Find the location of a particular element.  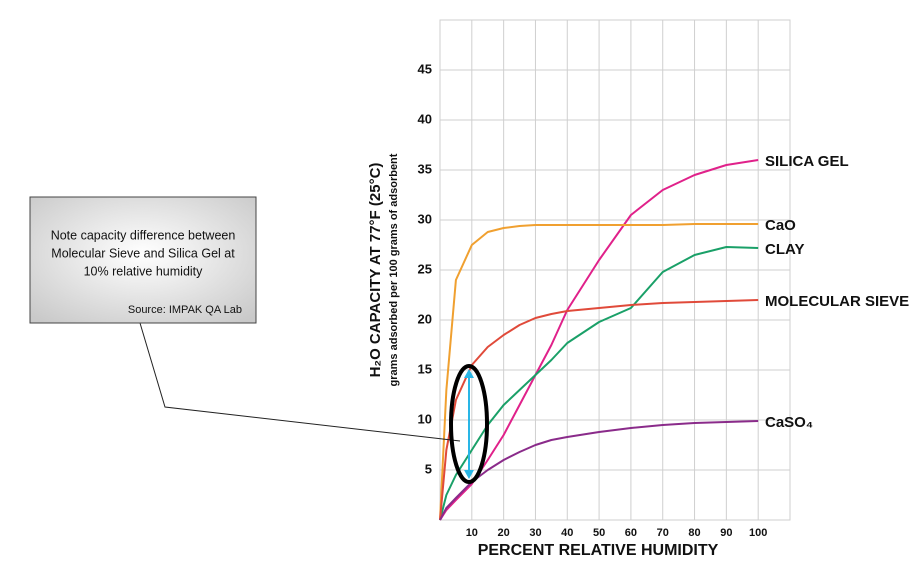

note-box is located at coordinates (143, 260).